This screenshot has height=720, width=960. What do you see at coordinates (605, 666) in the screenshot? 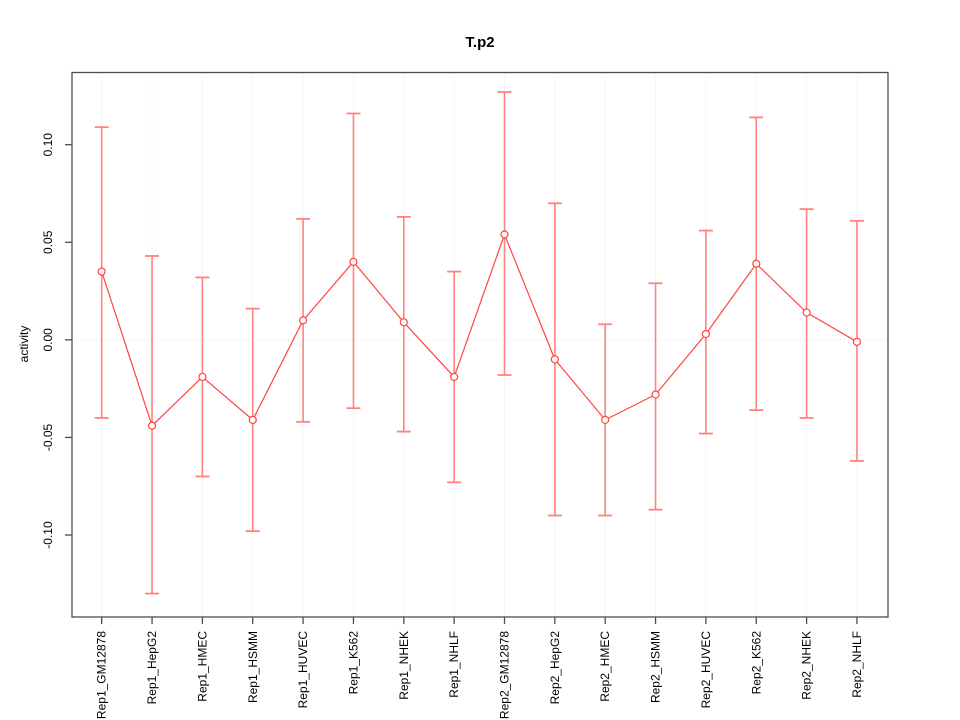
I see `x-tick-label: Rep2_HMEC` at bounding box center [605, 666].